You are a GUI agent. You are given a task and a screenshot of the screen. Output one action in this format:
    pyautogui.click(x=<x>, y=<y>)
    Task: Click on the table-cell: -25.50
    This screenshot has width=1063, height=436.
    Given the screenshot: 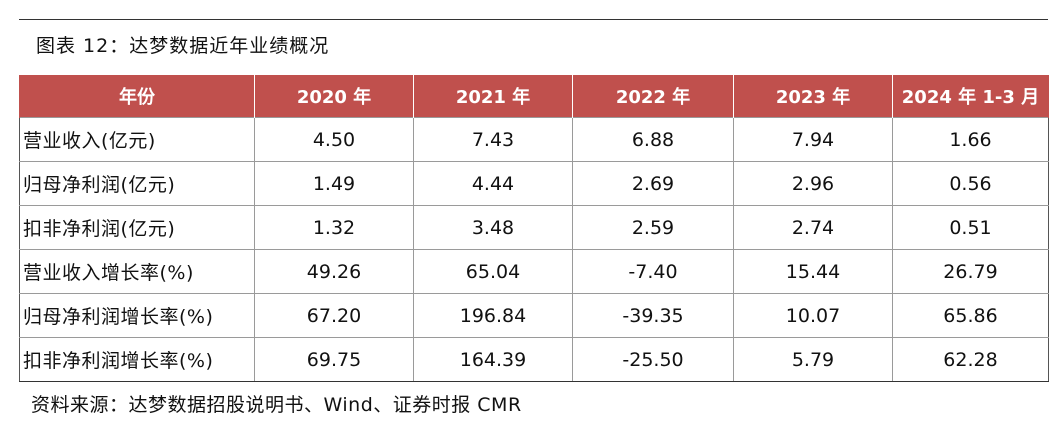 What is the action you would take?
    pyautogui.click(x=653, y=359)
    